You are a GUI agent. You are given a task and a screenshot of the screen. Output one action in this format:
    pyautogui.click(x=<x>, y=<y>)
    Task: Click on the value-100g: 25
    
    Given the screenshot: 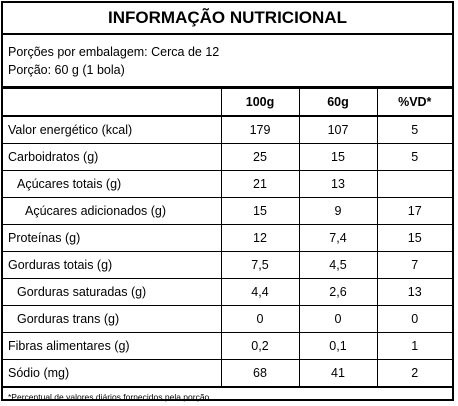 What is the action you would take?
    pyautogui.click(x=259, y=157)
    